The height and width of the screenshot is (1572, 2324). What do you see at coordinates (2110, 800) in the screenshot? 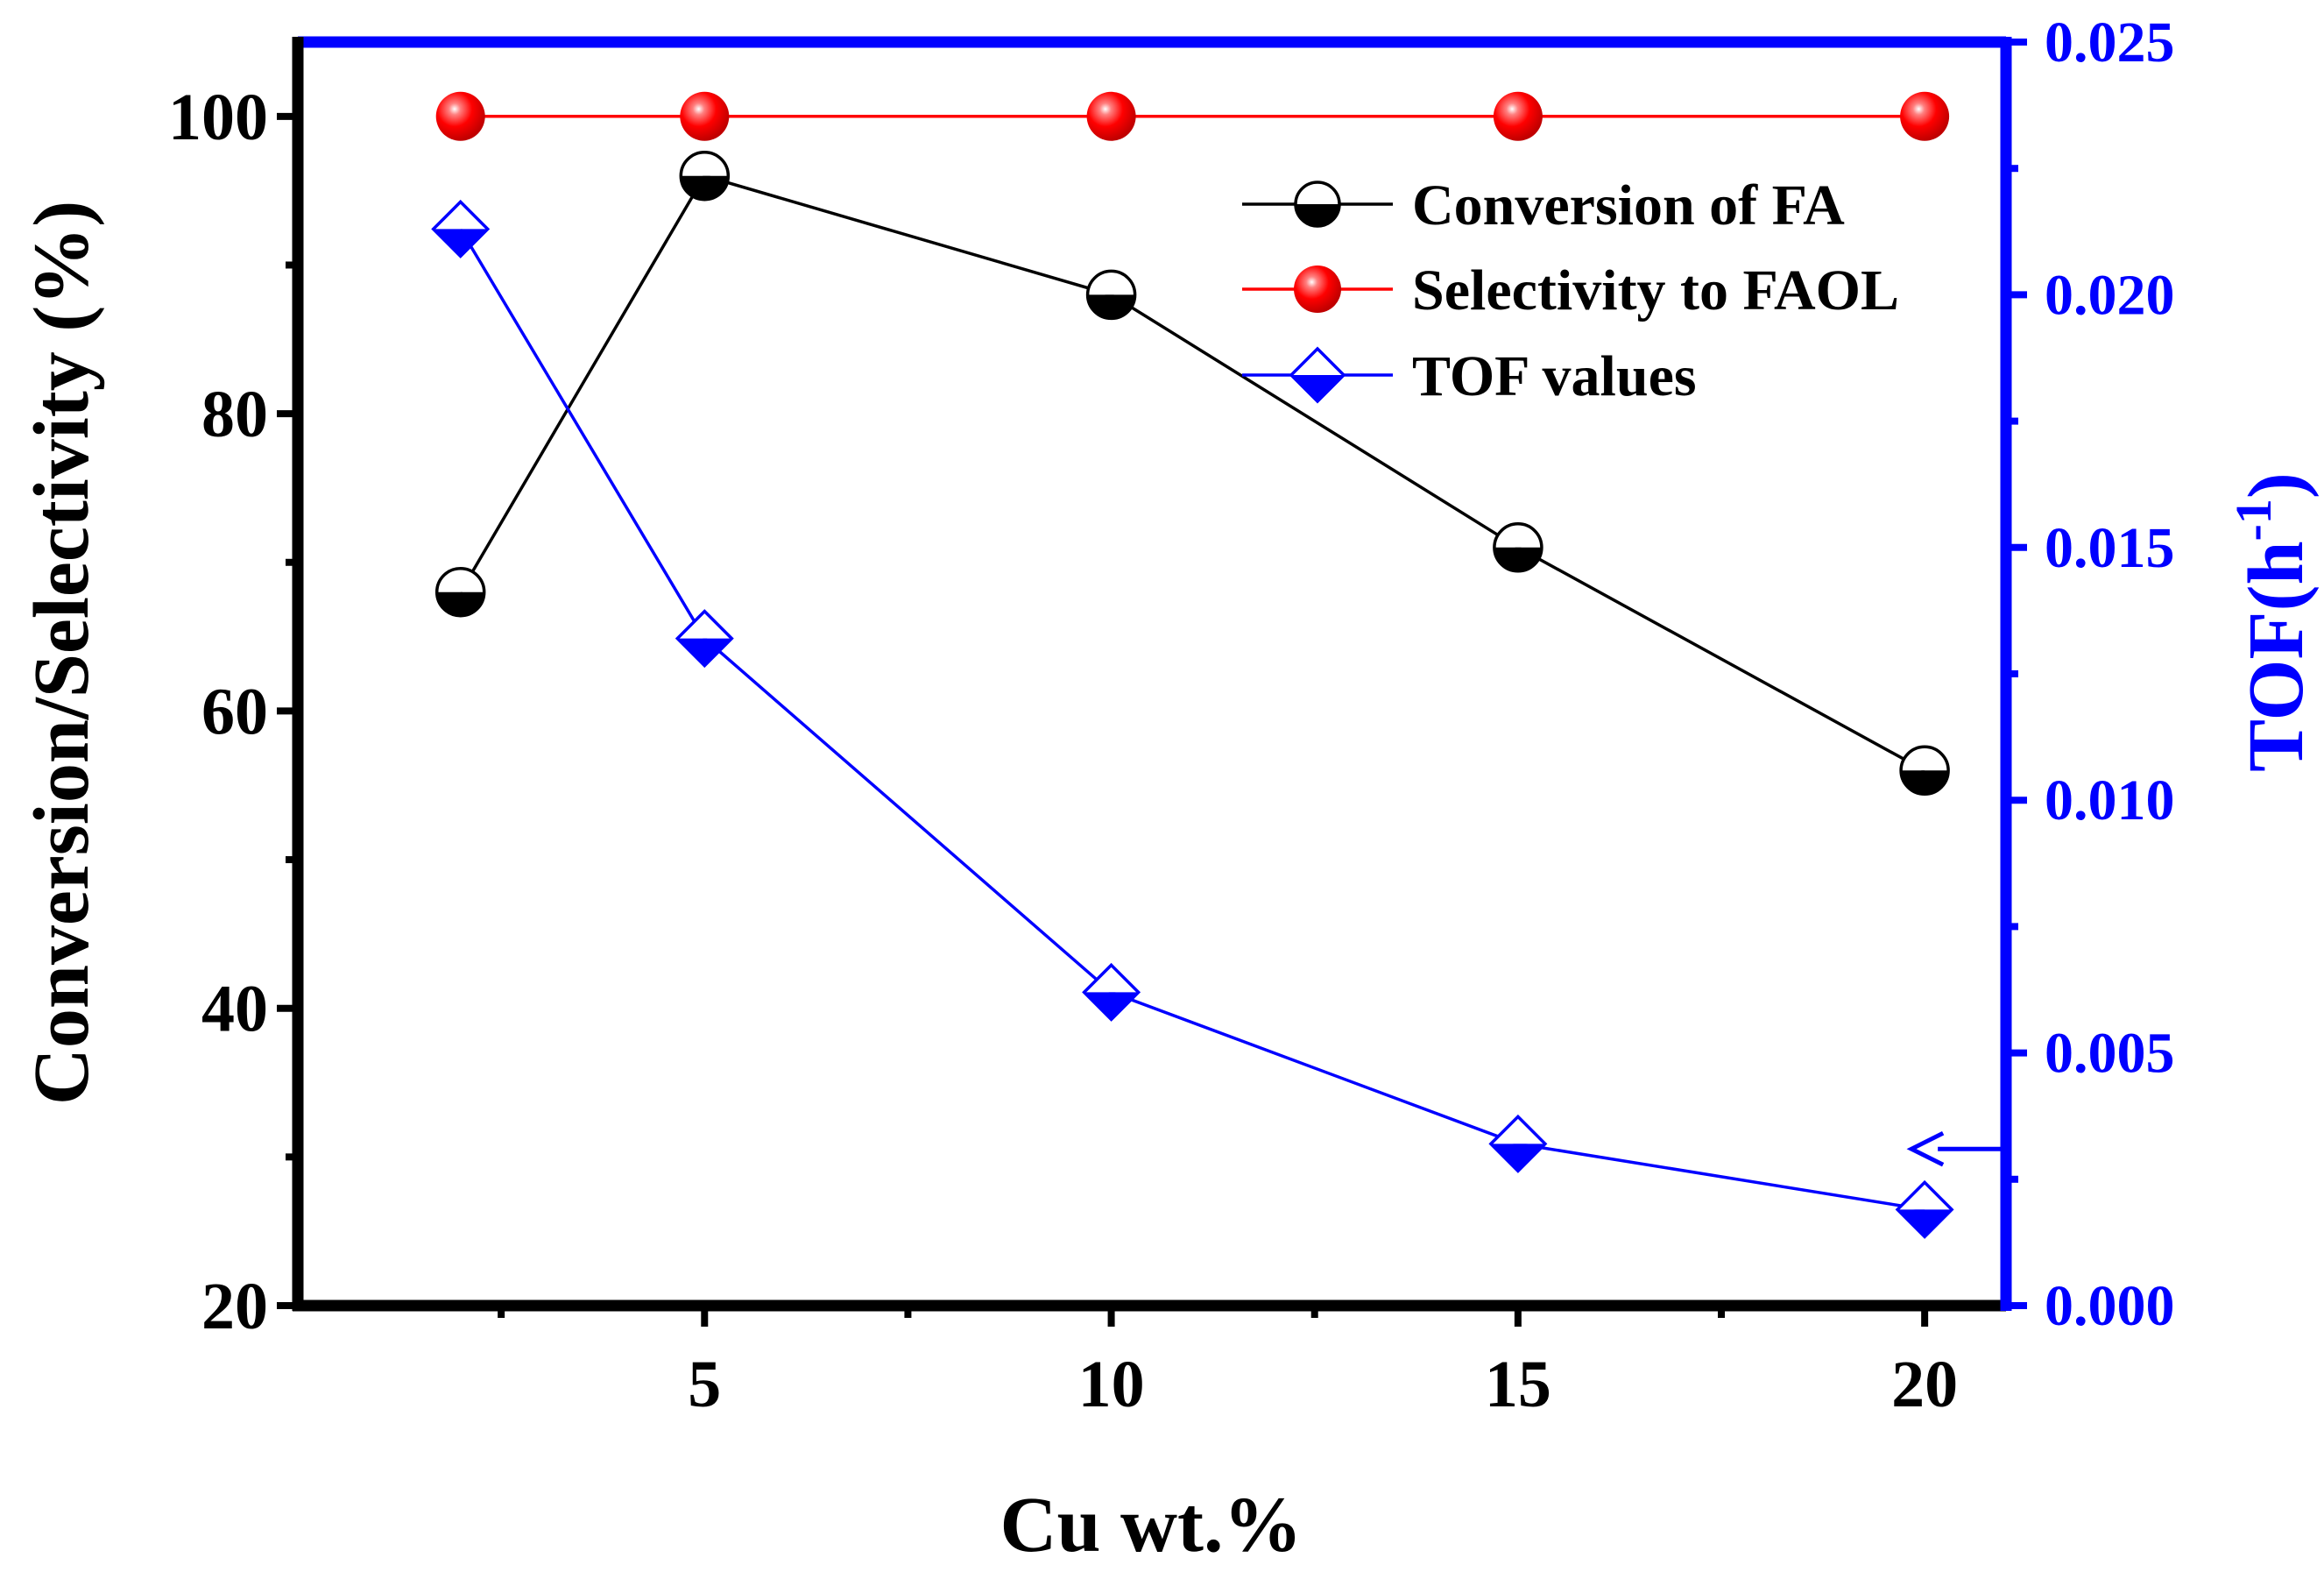
I see `y-right-tick-label: 0.010` at bounding box center [2110, 800].